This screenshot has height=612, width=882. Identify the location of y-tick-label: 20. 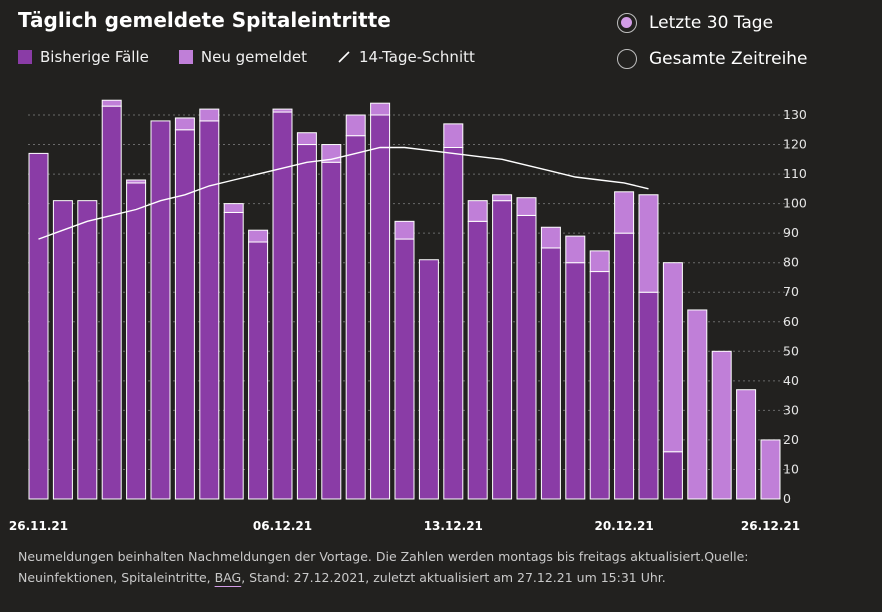
(791, 439).